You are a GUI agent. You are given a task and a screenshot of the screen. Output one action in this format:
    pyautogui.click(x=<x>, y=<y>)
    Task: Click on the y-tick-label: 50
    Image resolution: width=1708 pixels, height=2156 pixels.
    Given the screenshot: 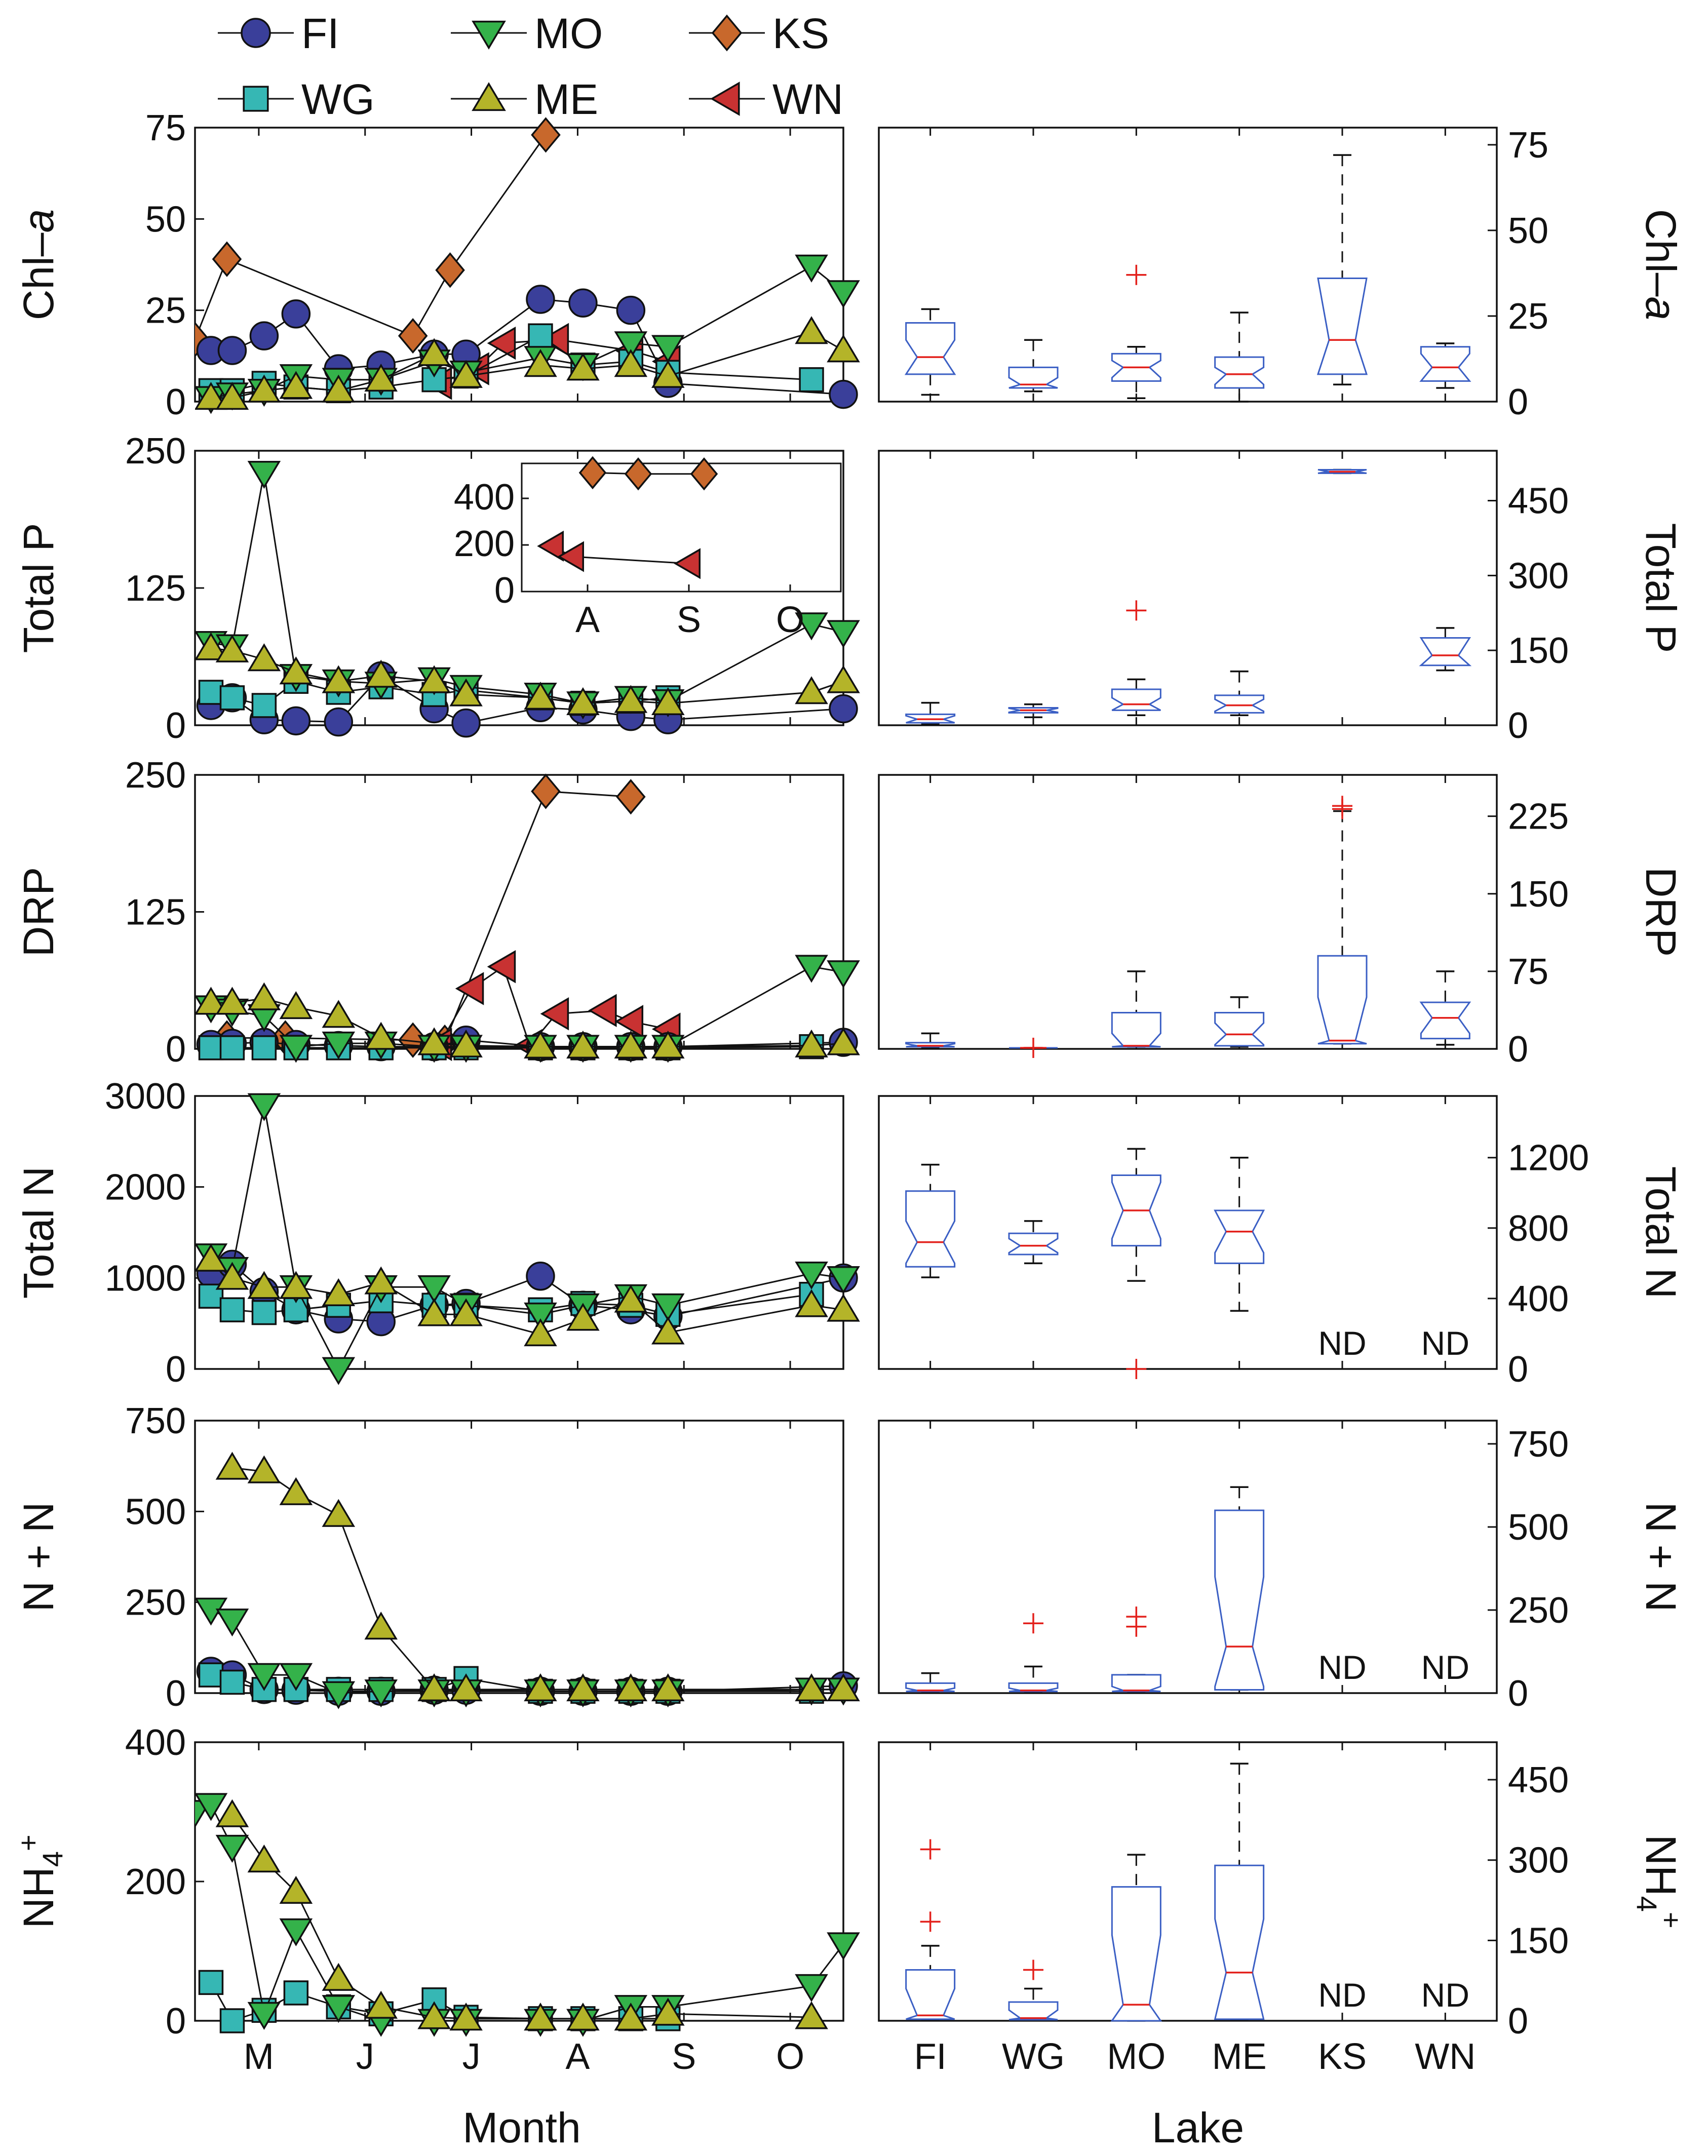 What is the action you would take?
    pyautogui.click(x=1528, y=231)
    